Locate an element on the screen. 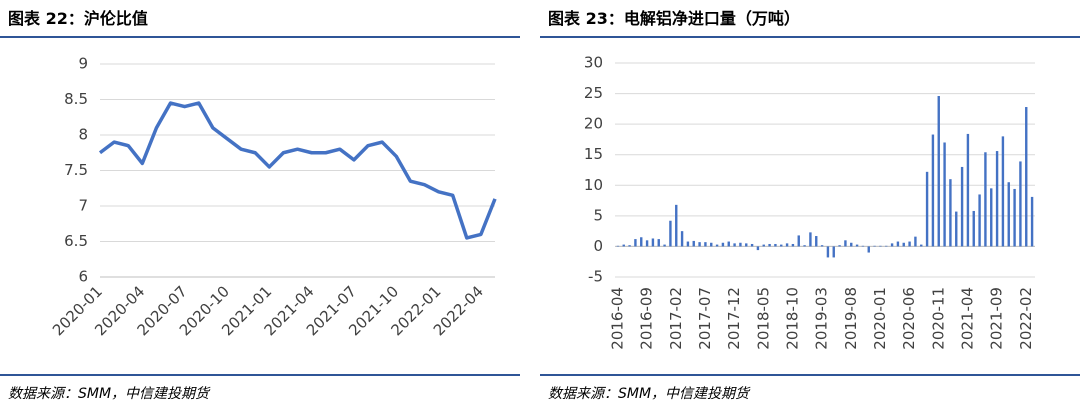 This screenshot has width=1080, height=411. y-tick-label: -5 is located at coordinates (595, 277).